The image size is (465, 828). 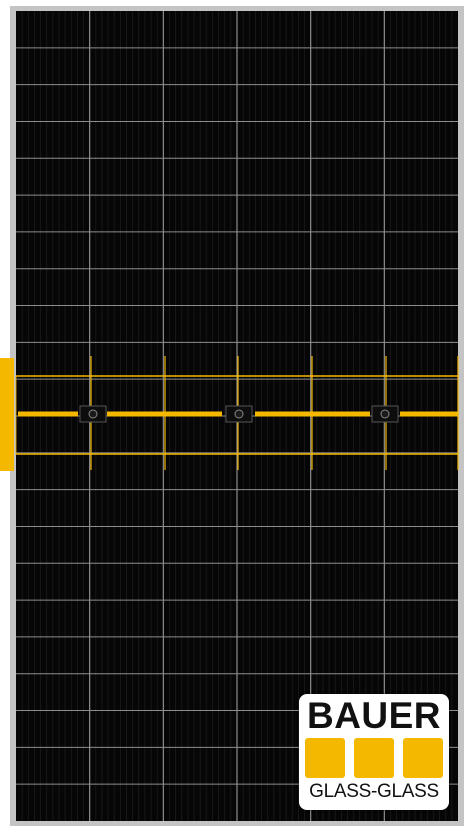 I want to click on logo-brand-text: BAUER, so click(x=374, y=715).